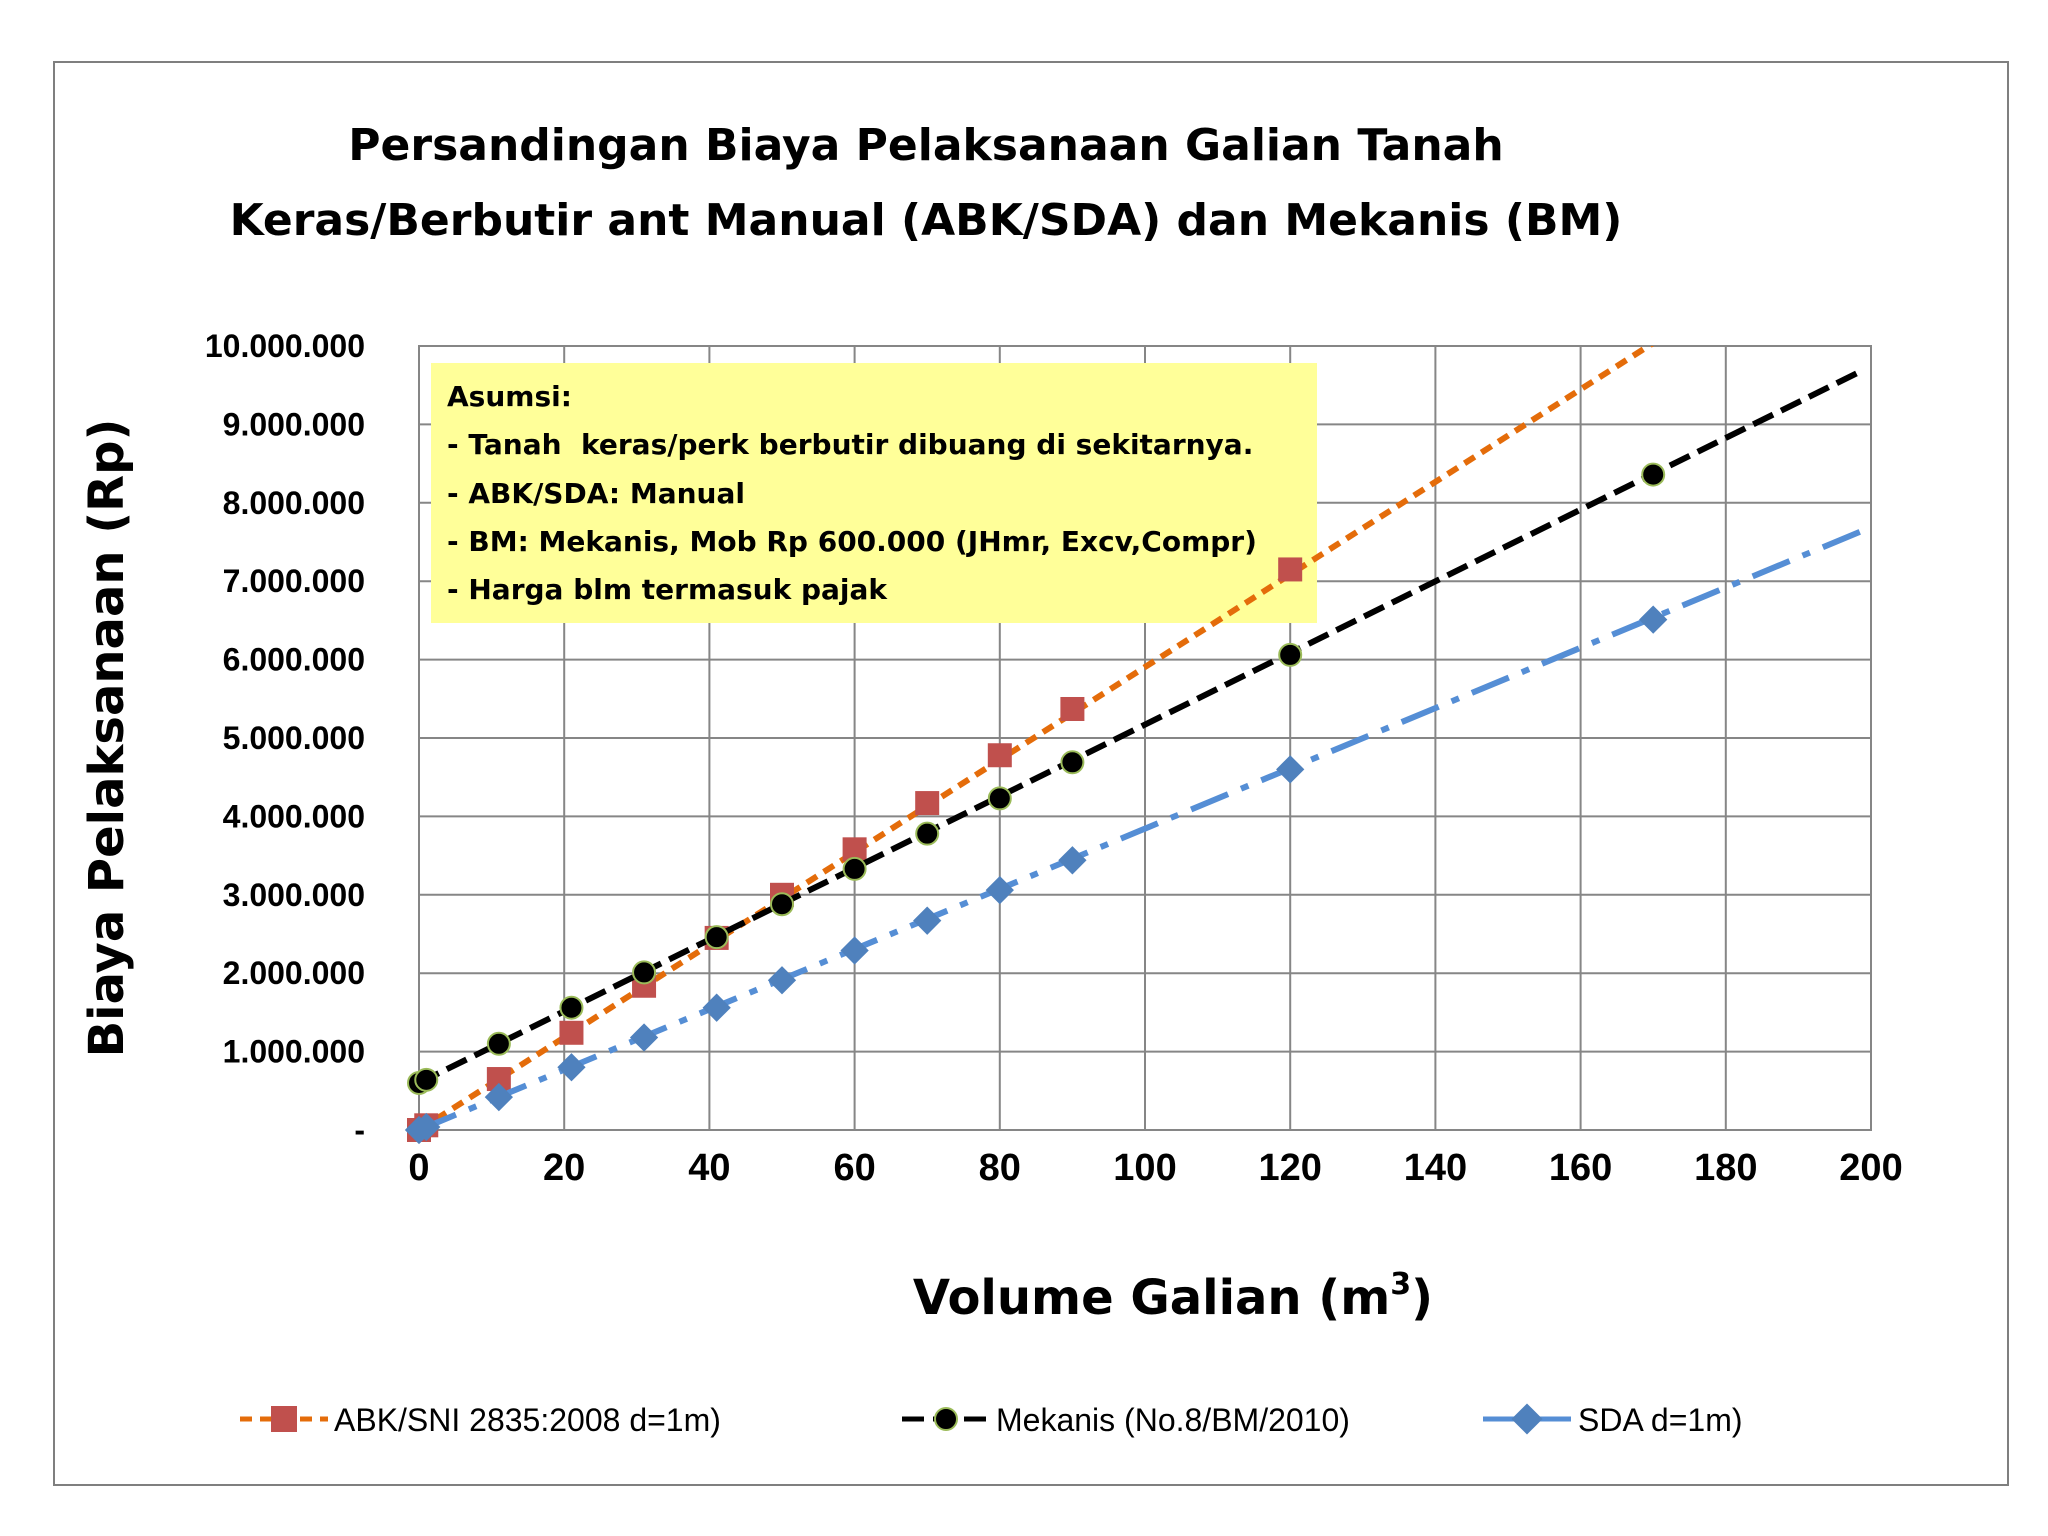 This screenshot has width=2048, height=1536. What do you see at coordinates (709, 1168) in the screenshot?
I see `x-tick-label: 40` at bounding box center [709, 1168].